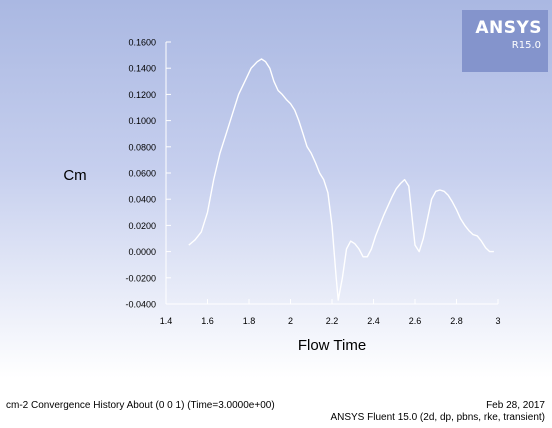 This screenshot has height=428, width=552. I want to click on x-tick-label: 2.8, so click(456, 321).